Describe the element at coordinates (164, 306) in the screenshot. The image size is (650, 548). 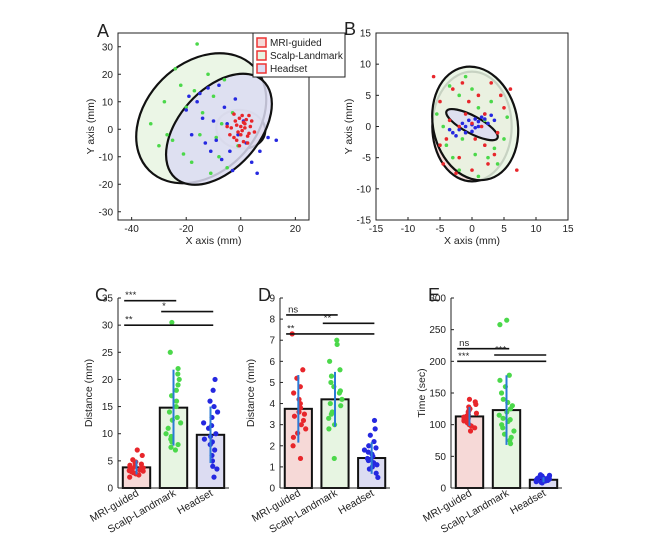
I see `significance-label: *` at that location.